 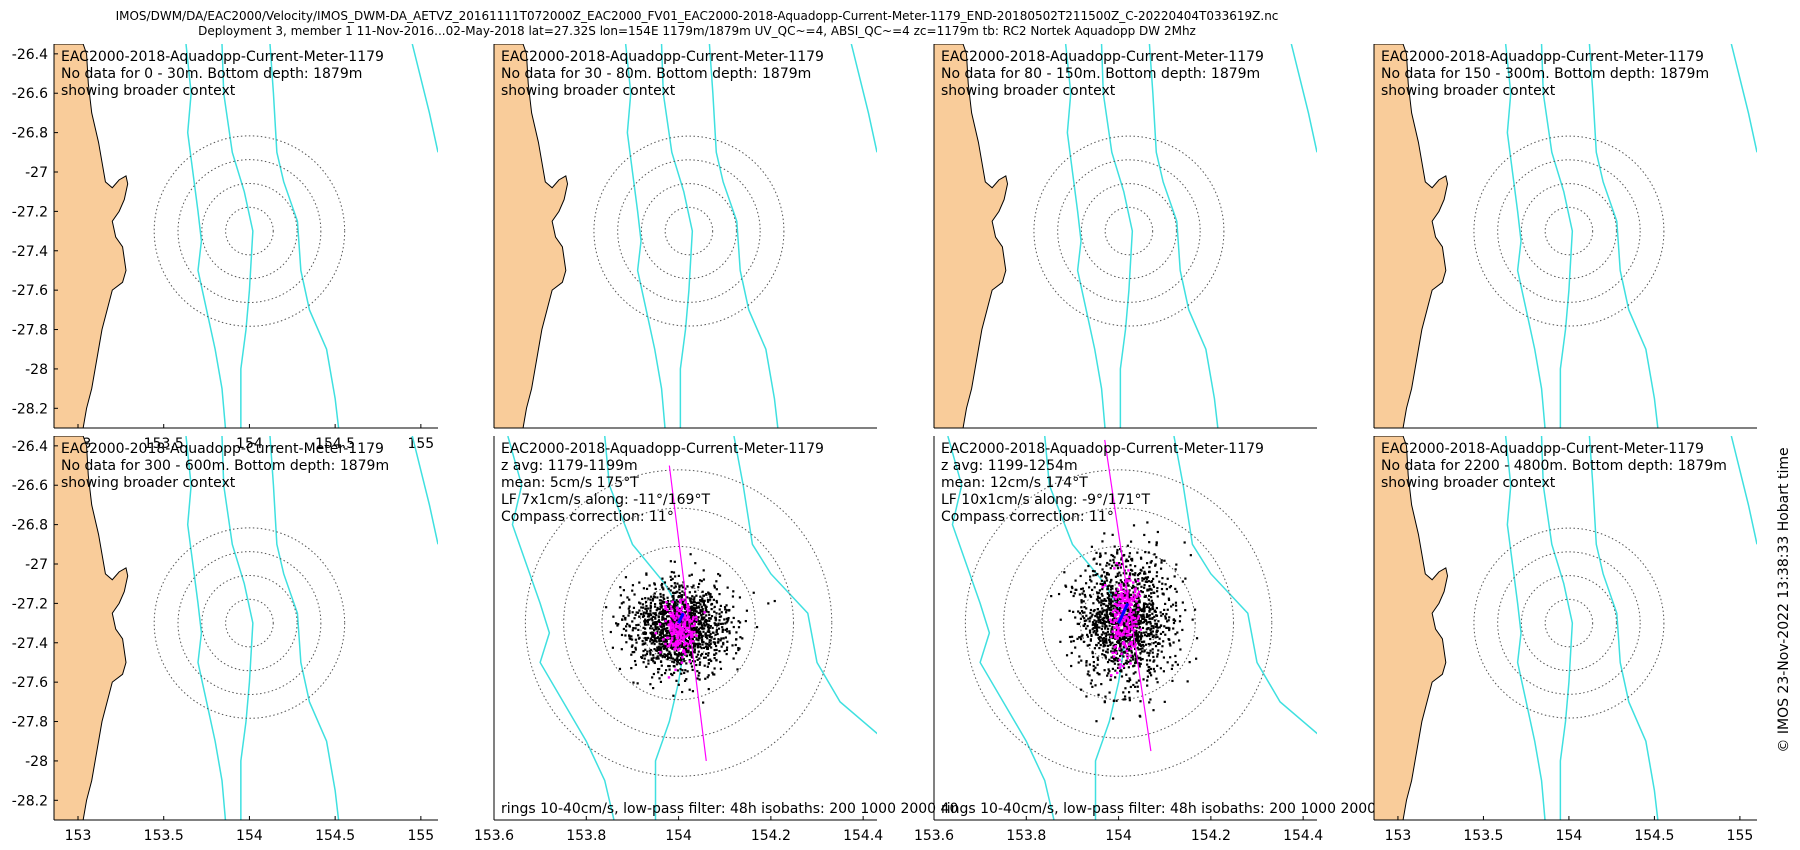 What do you see at coordinates (30, 644) in the screenshot?
I see `y-tick-label: -27.4` at bounding box center [30, 644].